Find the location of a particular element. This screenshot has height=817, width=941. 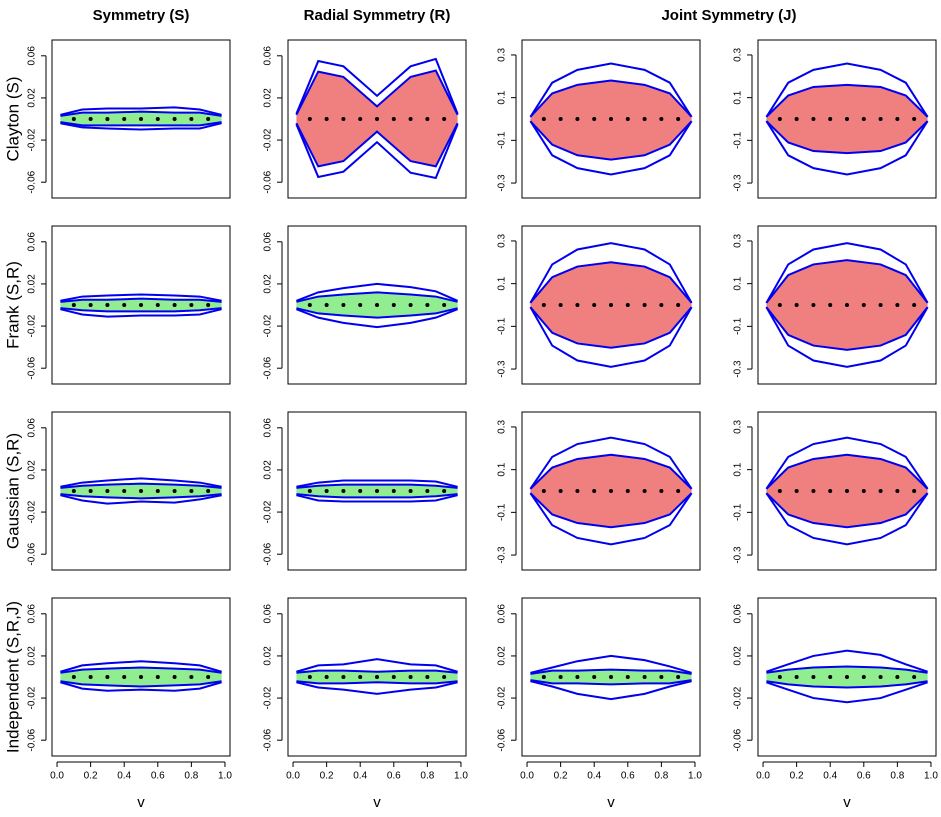

column-title: Joint Symmetry (J) is located at coordinates (728, 15).